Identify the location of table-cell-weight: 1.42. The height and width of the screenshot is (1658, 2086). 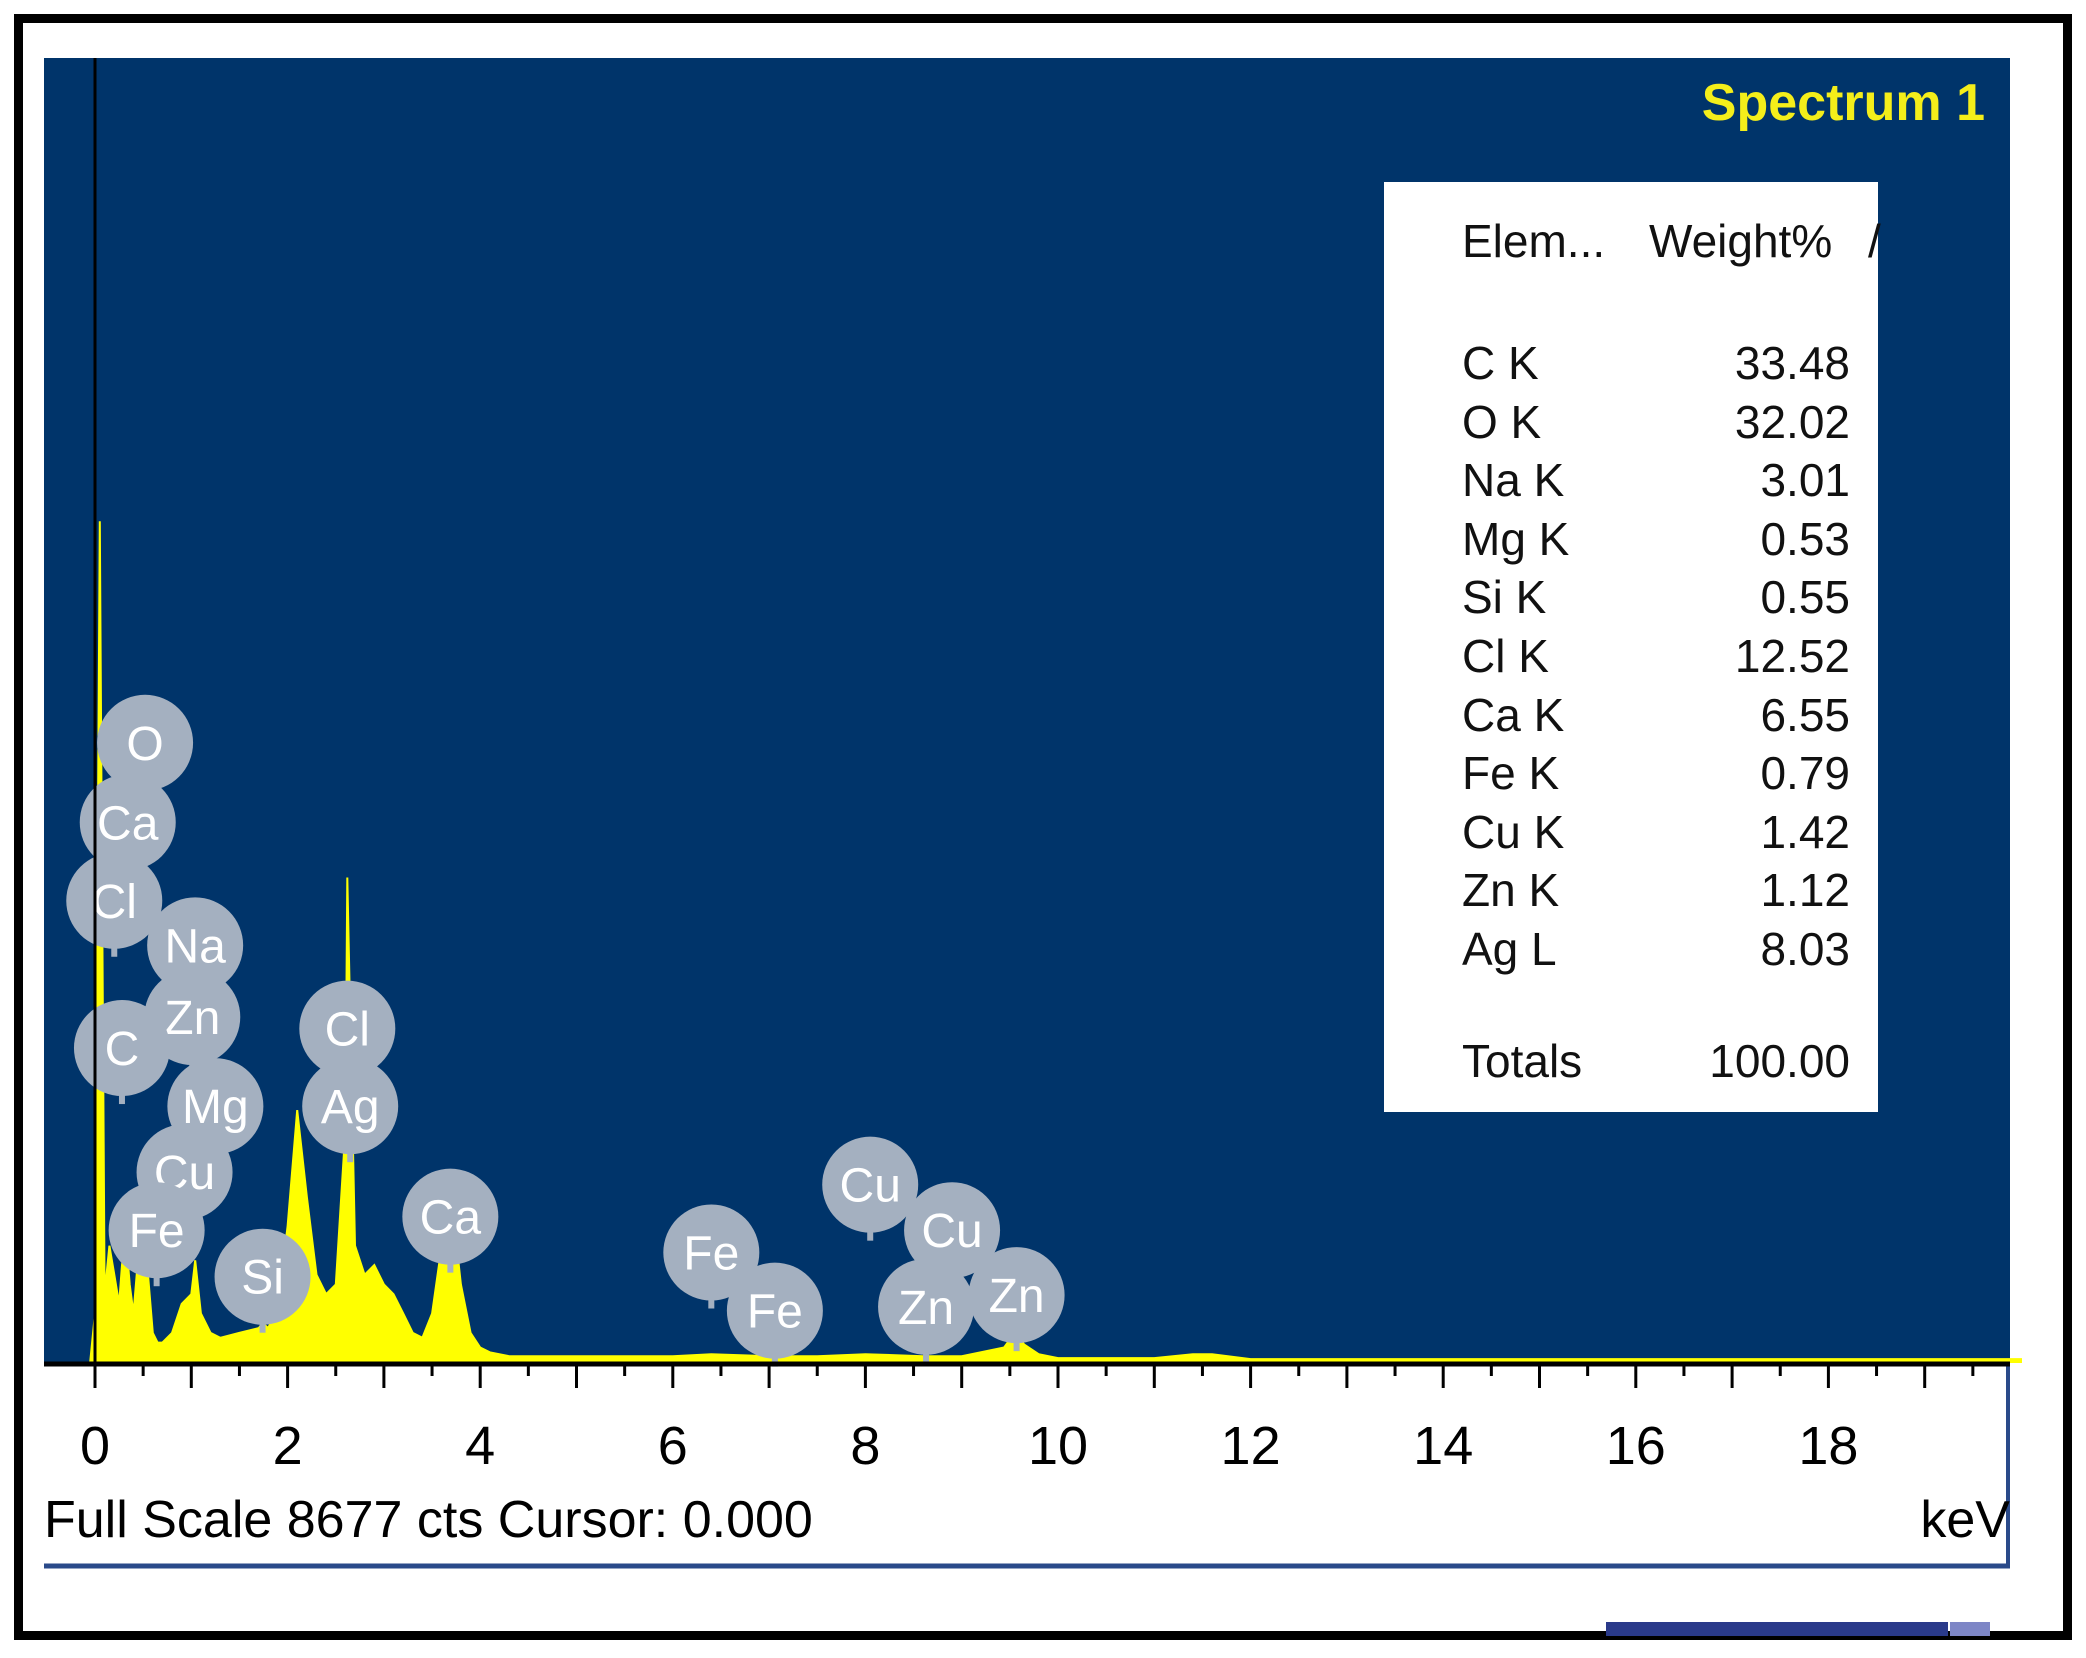
(1805, 831).